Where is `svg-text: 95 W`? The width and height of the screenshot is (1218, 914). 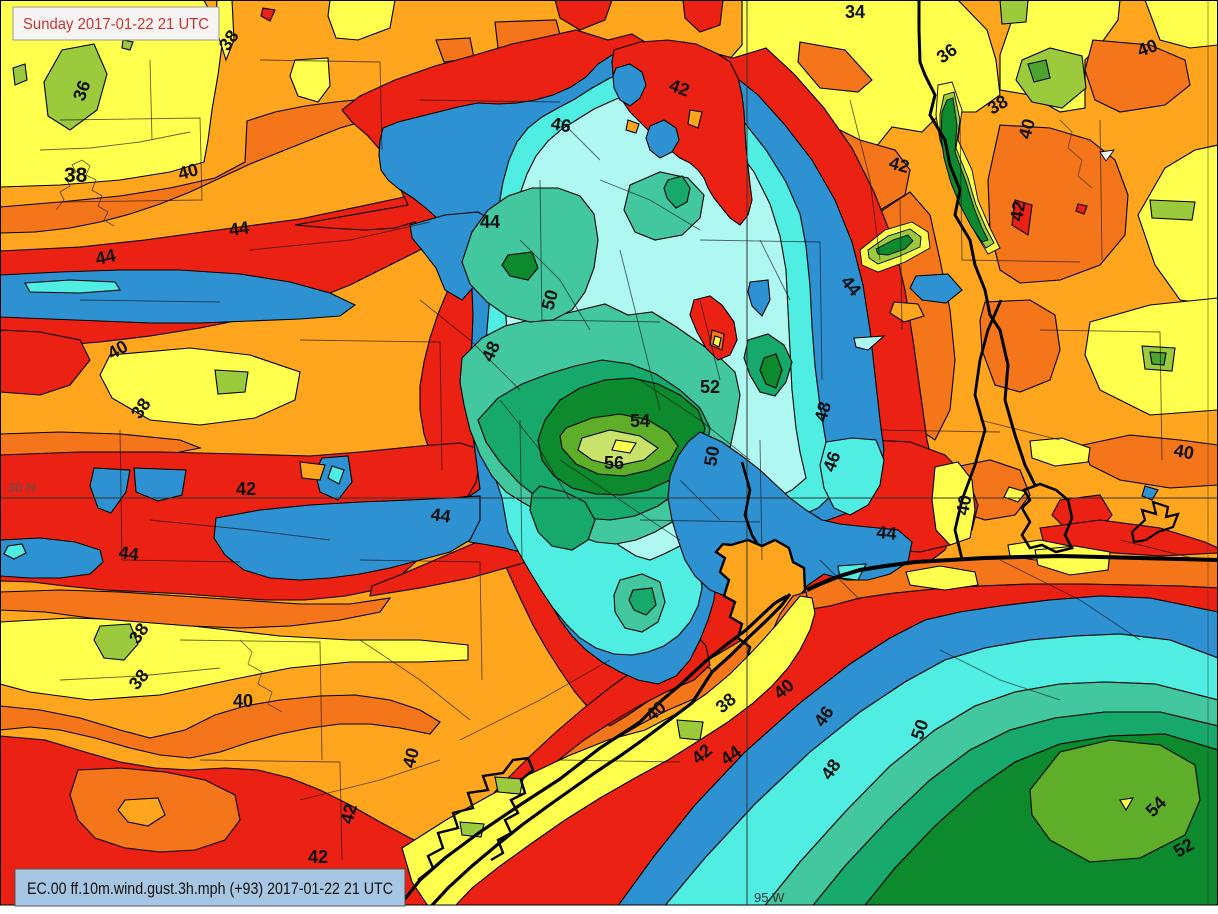
svg-text: 95 W is located at coordinates (769, 897).